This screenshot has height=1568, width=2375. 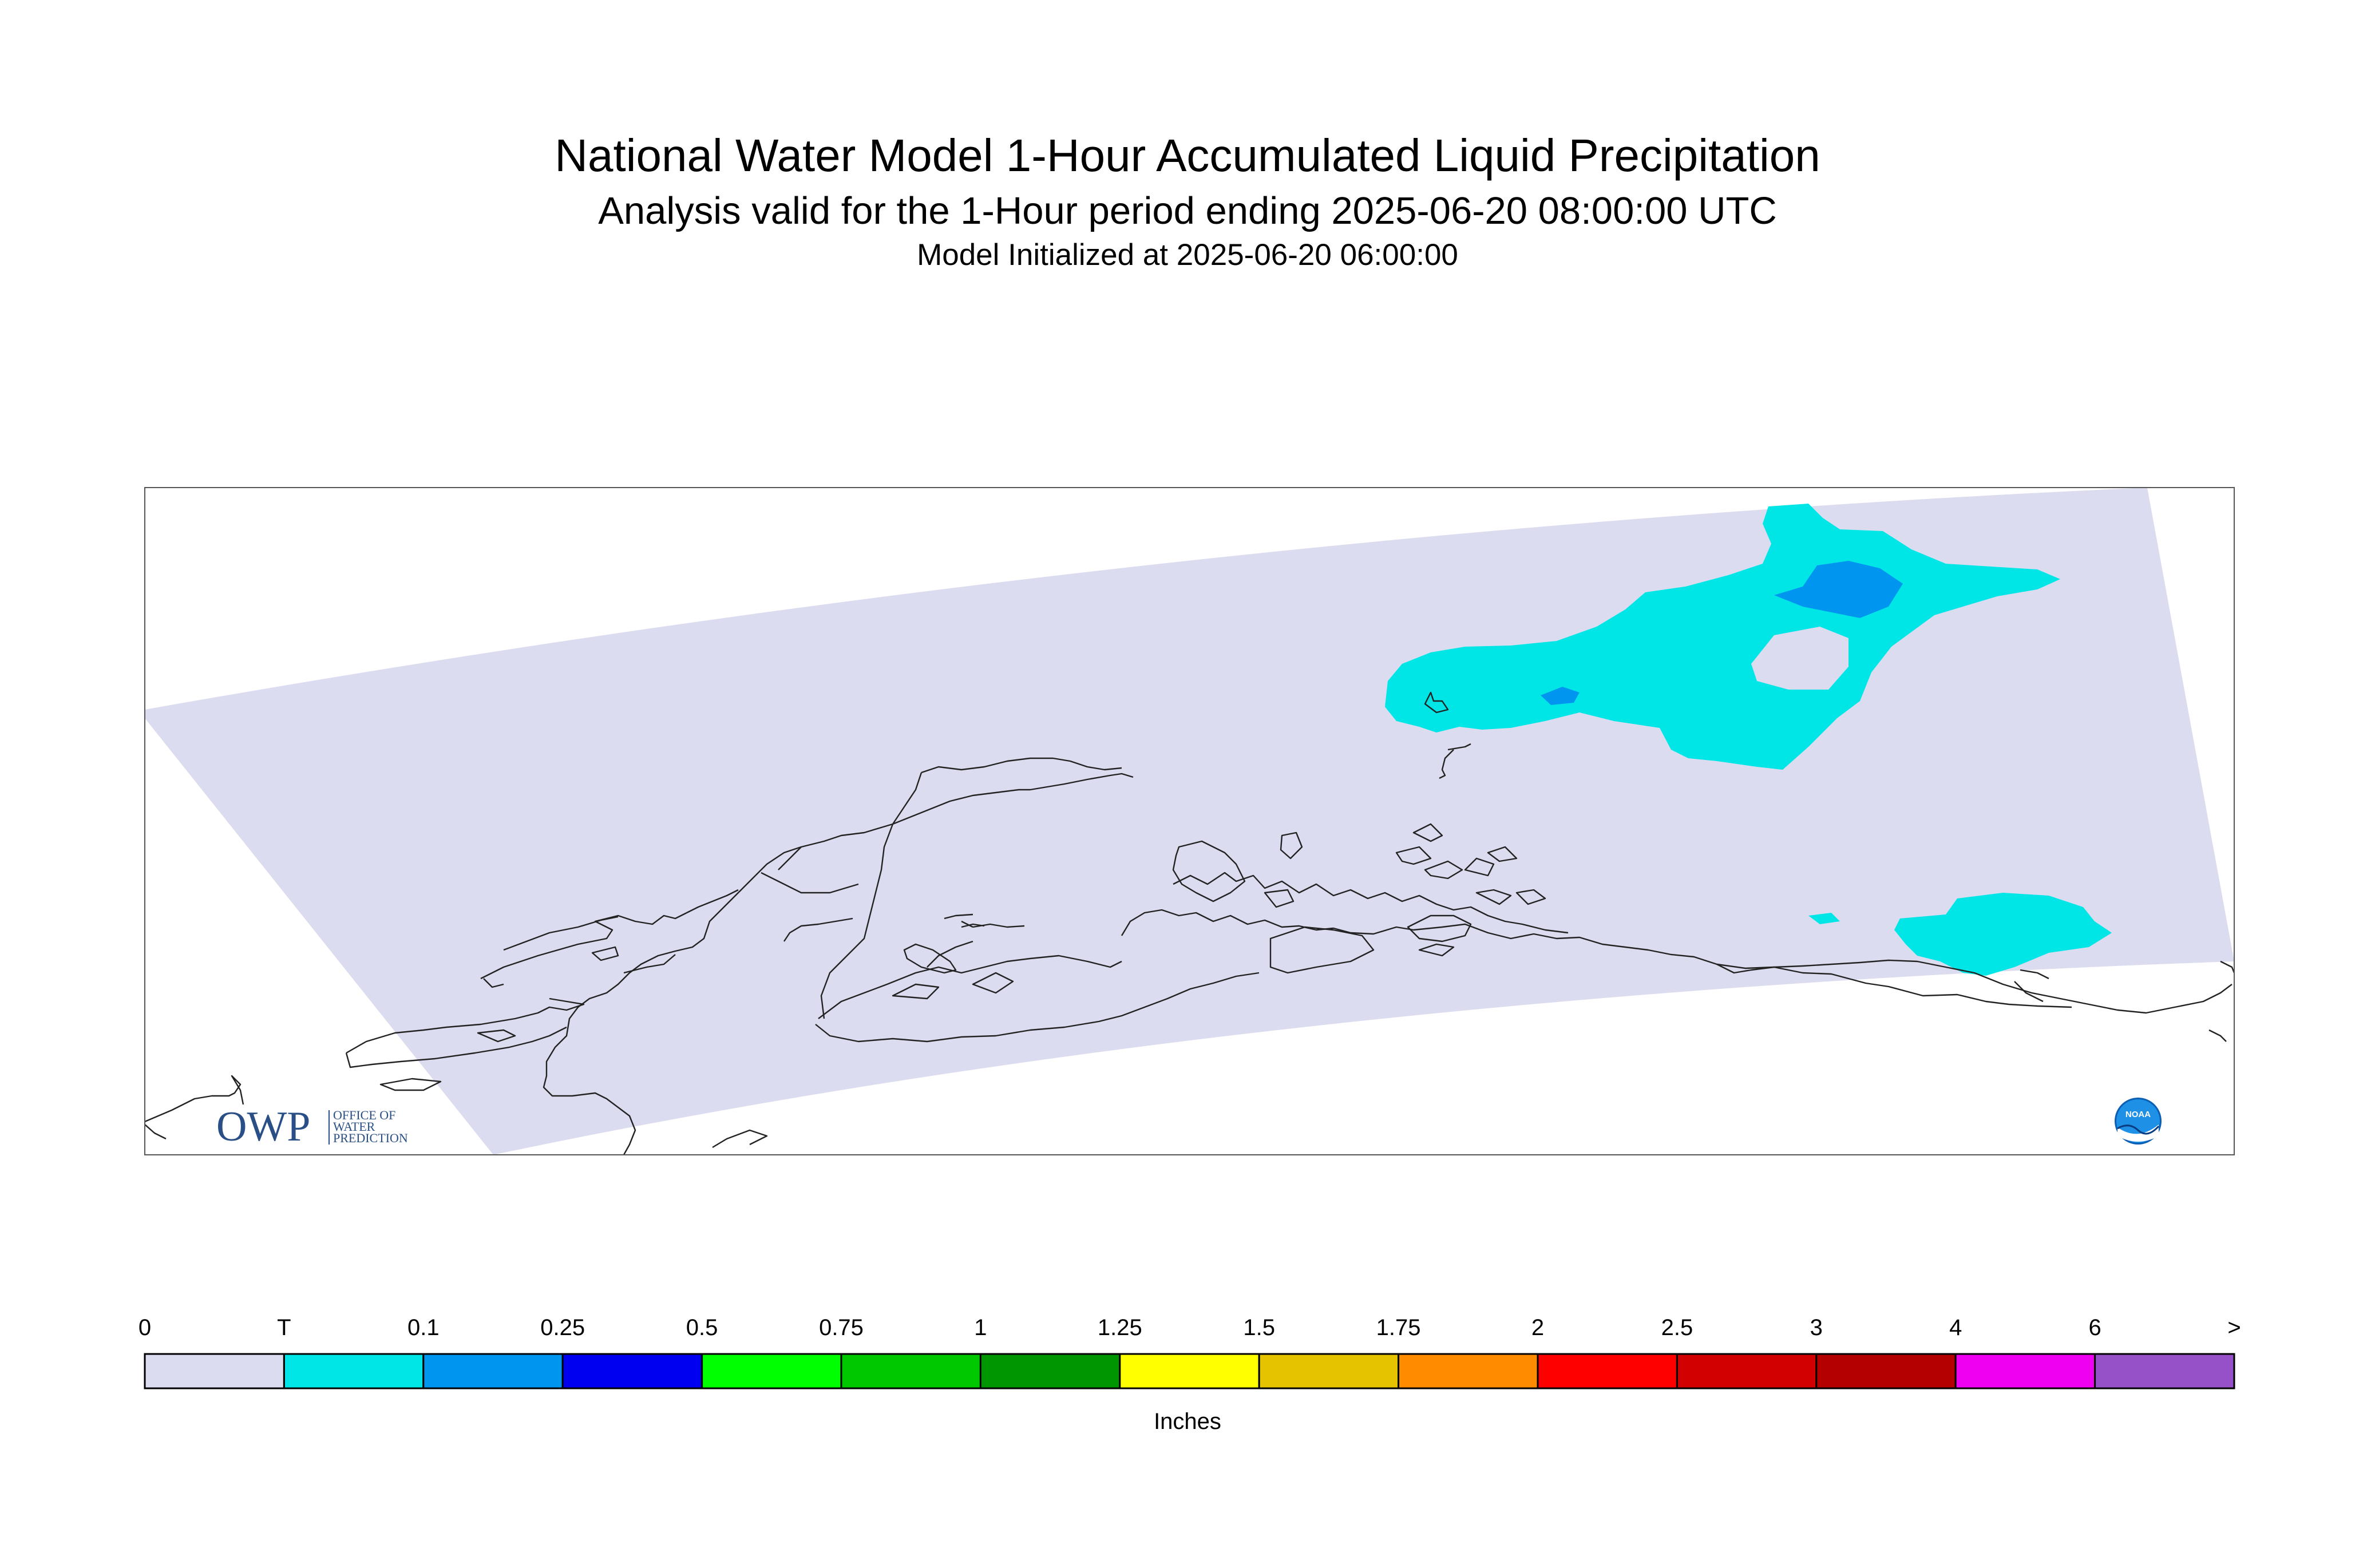 I want to click on colorbar-tick-label: 2, so click(x=1538, y=1327).